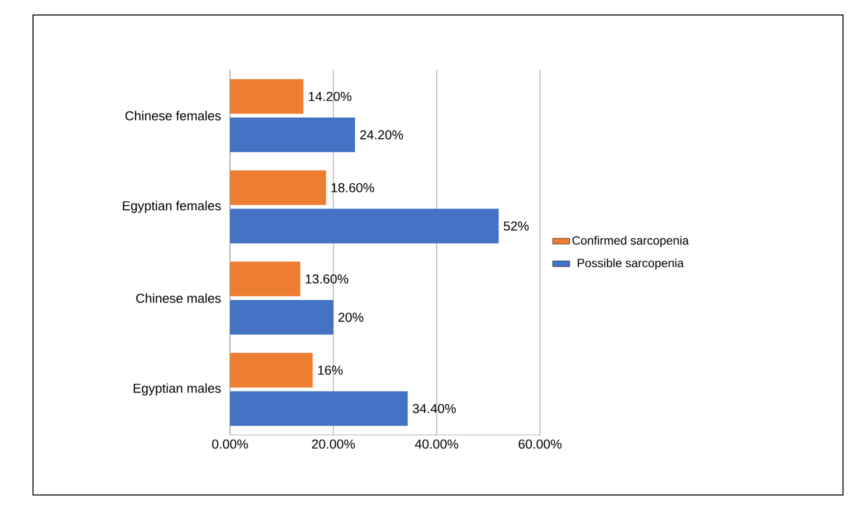 Image resolution: width=854 pixels, height=518 pixels. I want to click on x-tick-label: 20.00%, so click(333, 444).